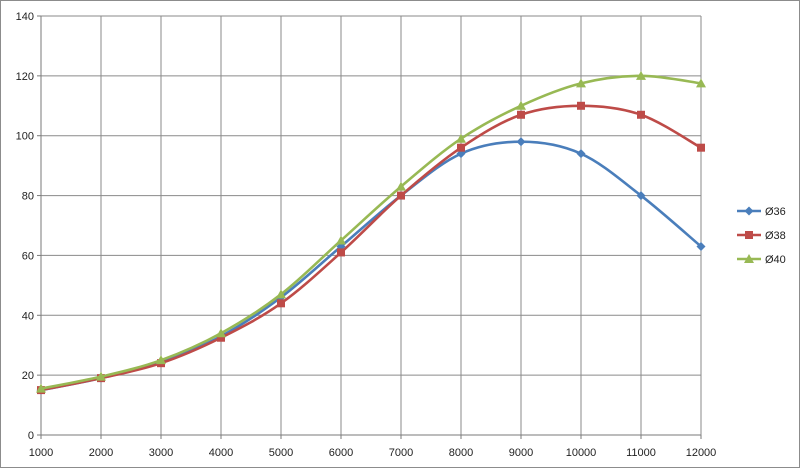 This screenshot has height=468, width=800. I want to click on x-tick-label: 11000, so click(641, 453).